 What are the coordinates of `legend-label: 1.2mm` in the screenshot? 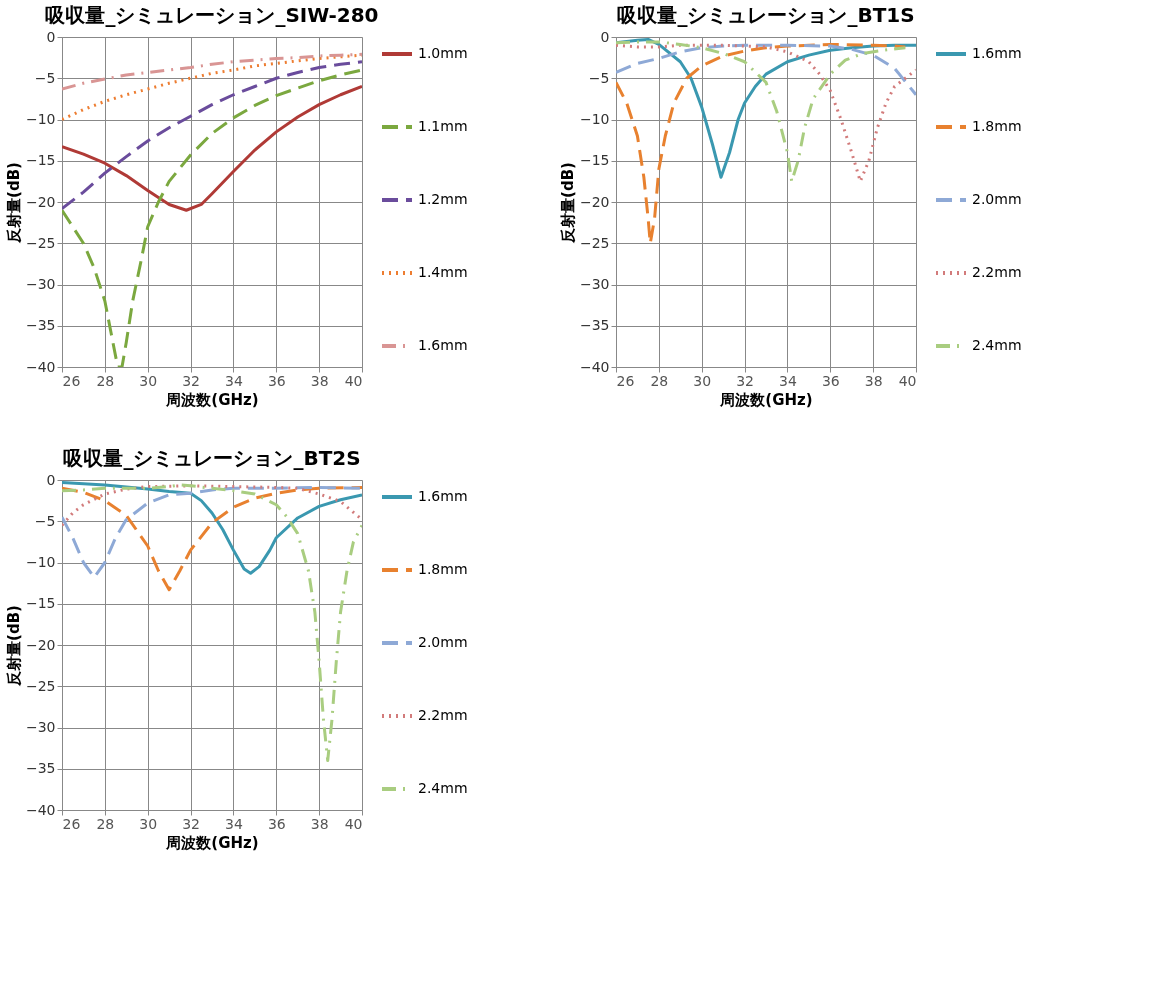 It's located at (443, 199).